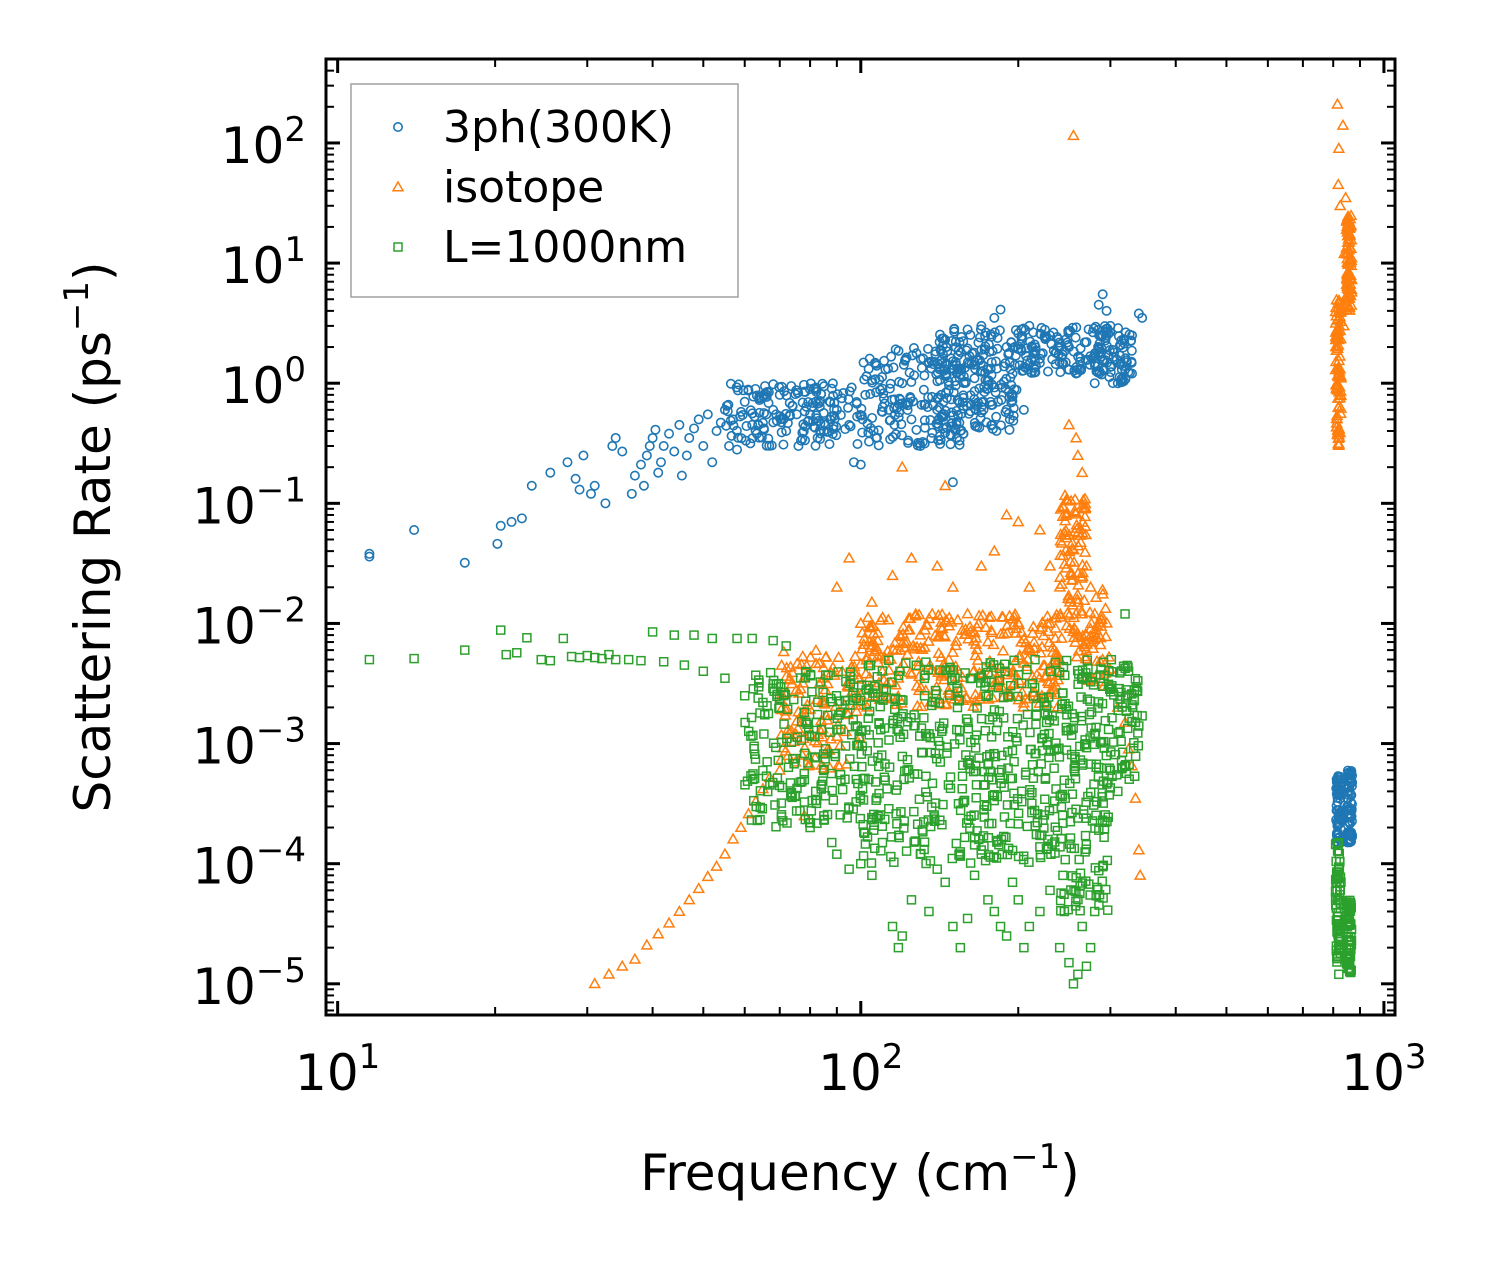  I want to click on y-tick-labels: 10⁻⁵ 10⁻⁴ 10⁻³ 10⁻² 10⁻¹ 10⁰ 10¹ 10², so click(249, 563).